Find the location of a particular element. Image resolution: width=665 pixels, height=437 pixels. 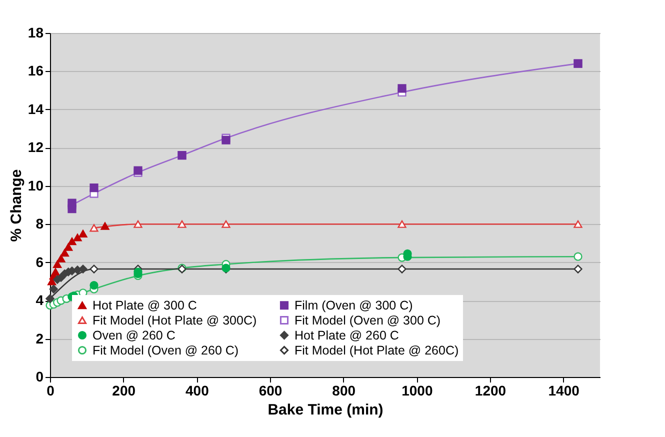

y-tick-label: 10 is located at coordinates (36, 185).